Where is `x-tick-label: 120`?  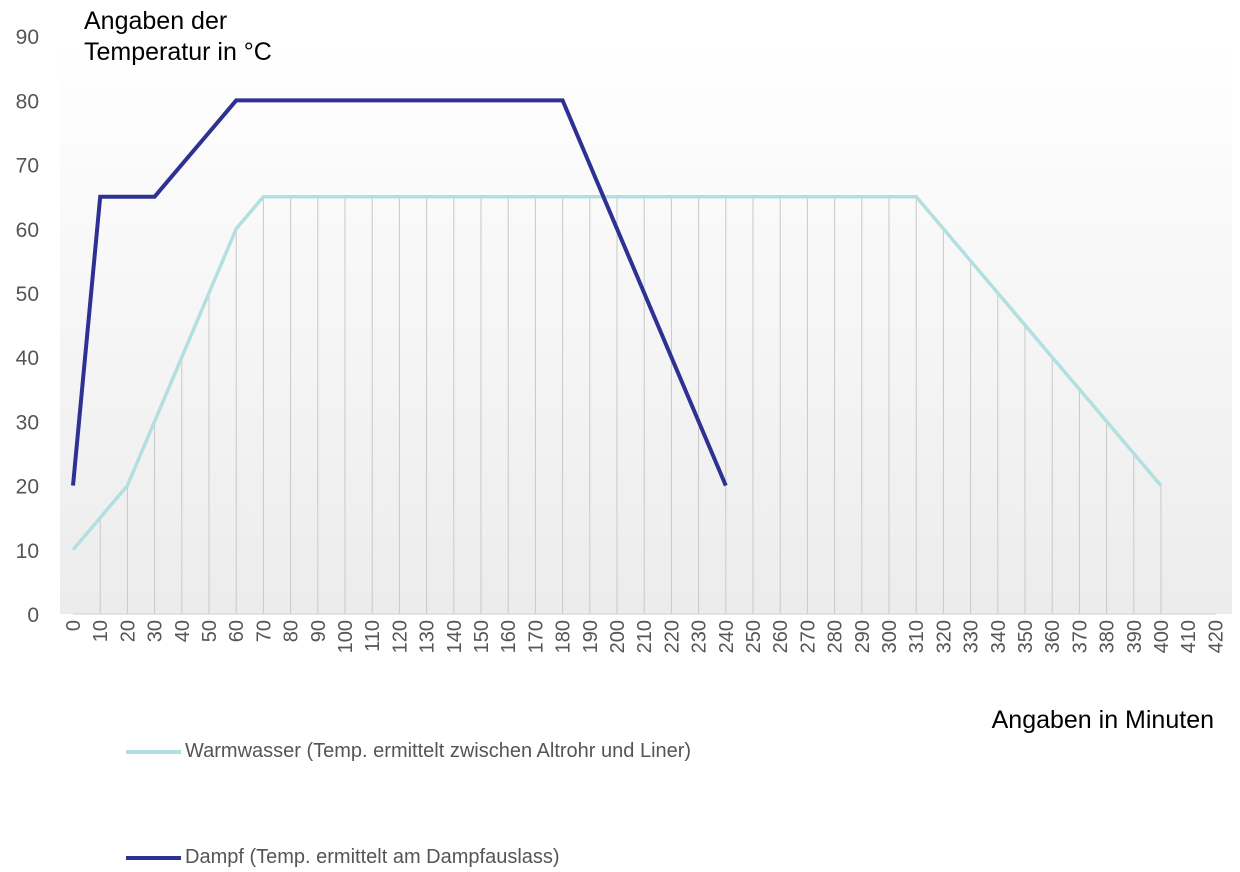
x-tick-label: 120 is located at coordinates (400, 636).